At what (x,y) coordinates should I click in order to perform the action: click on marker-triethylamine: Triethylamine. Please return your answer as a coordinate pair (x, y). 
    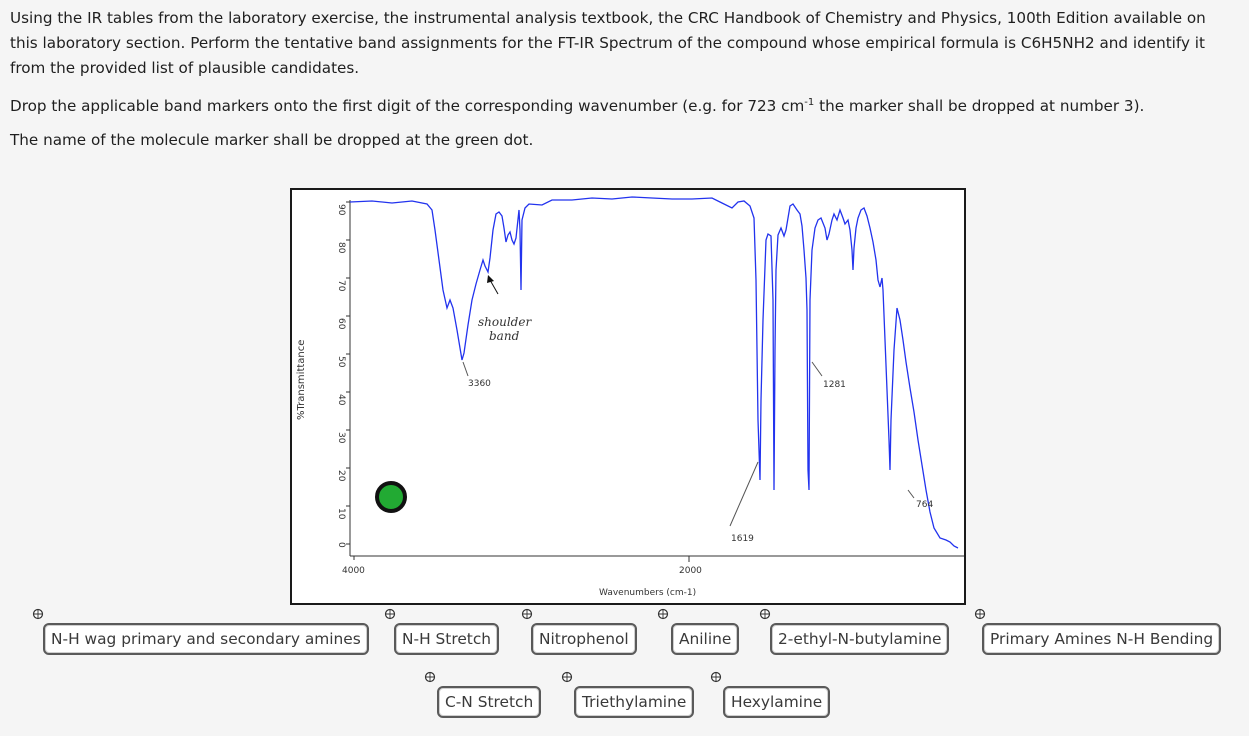
    Looking at the image, I should click on (634, 702).